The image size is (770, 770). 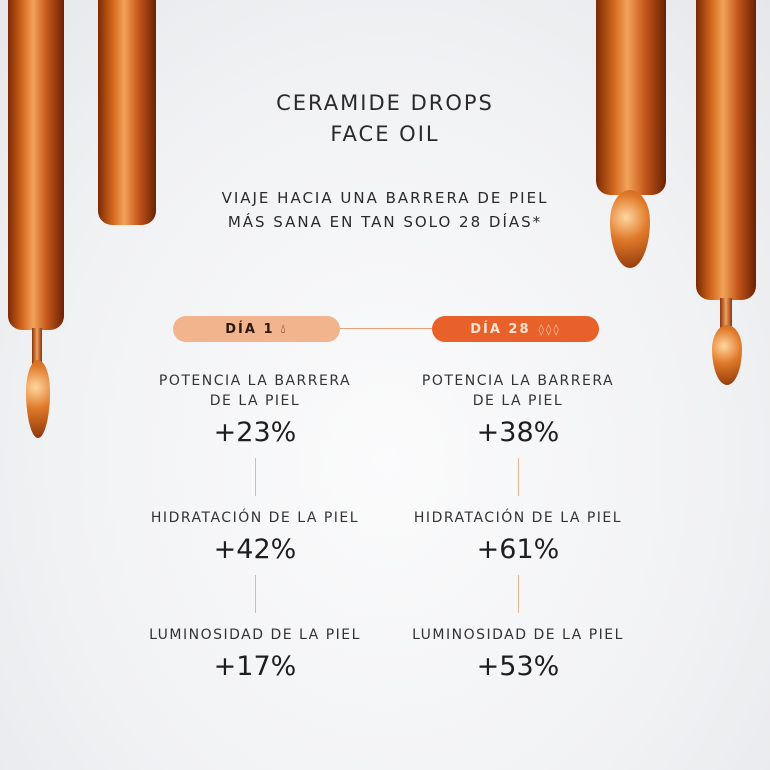 I want to click on day28-badge: DÍA 28 ◊◊◊, so click(x=515, y=329).